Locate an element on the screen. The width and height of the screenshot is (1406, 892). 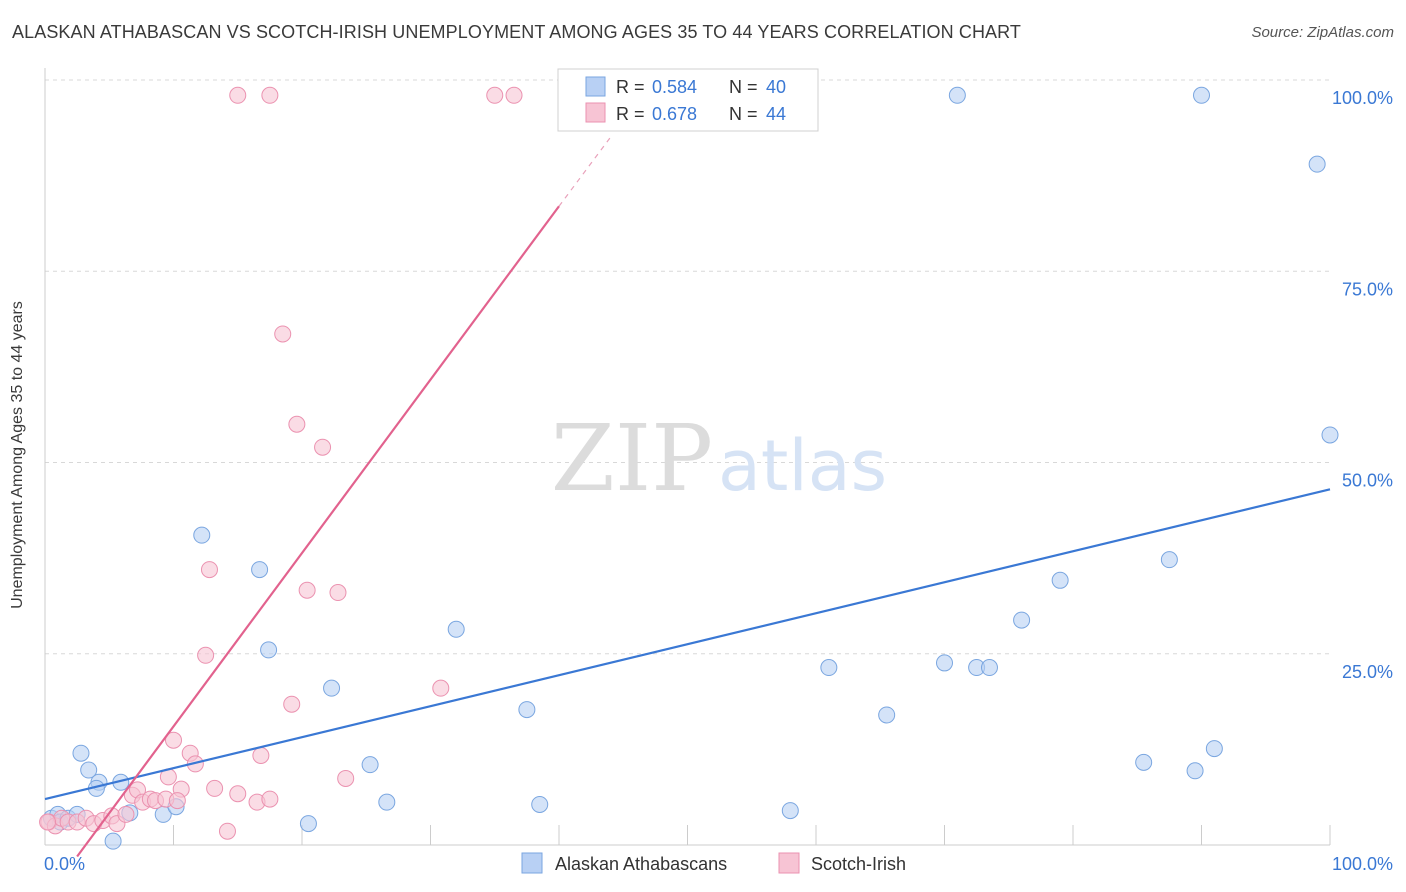
y-tick-label: 25.0% is located at coordinates (1367, 672).